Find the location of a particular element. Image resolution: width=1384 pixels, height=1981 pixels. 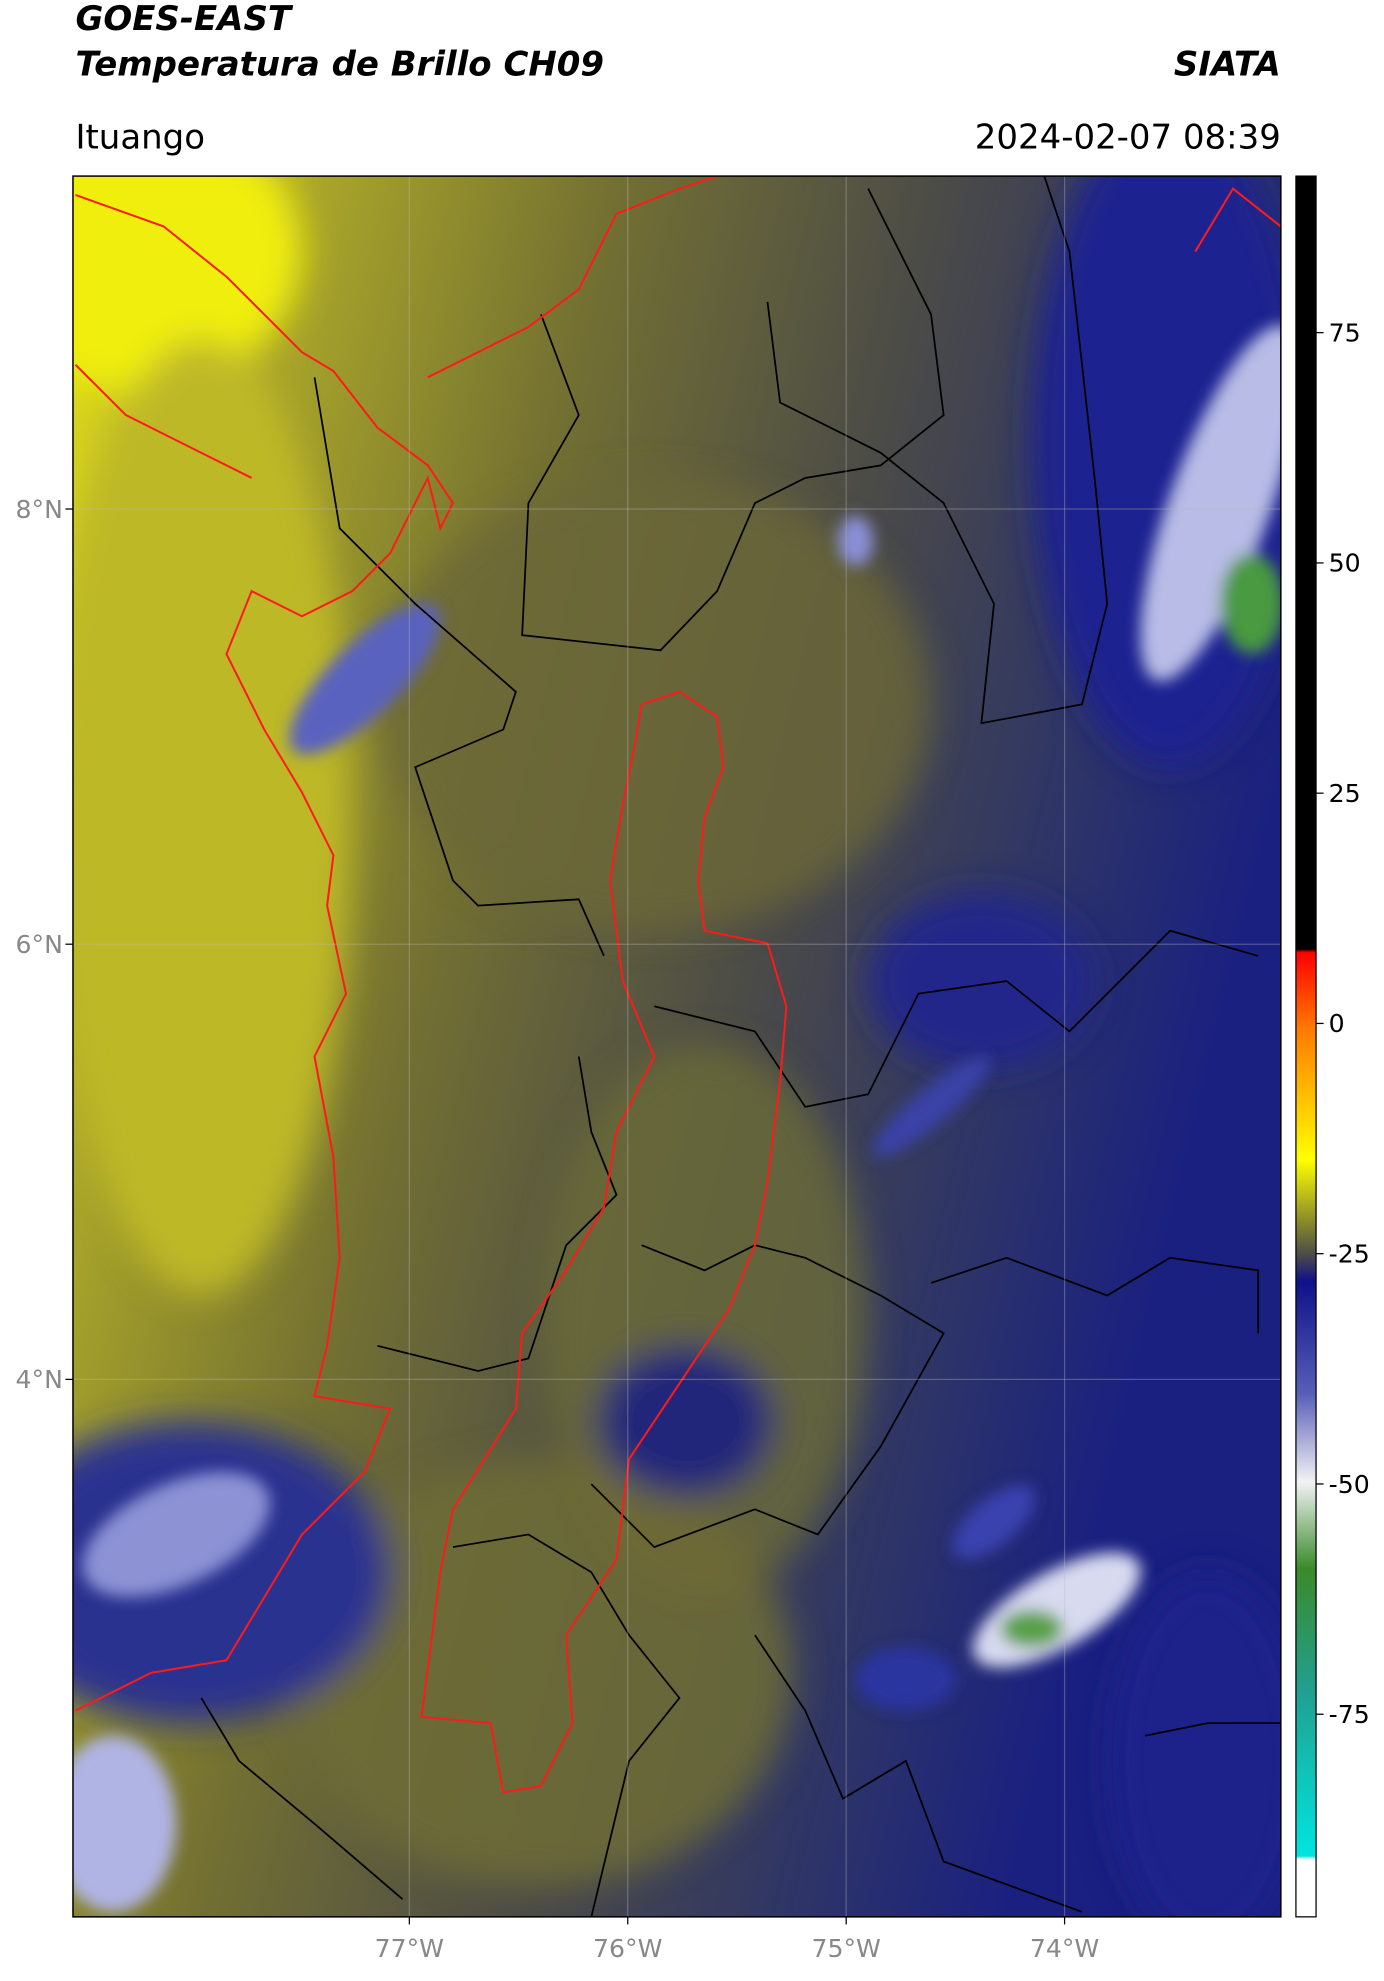

colorbar-tick-label: 75 is located at coordinates (1345, 332).